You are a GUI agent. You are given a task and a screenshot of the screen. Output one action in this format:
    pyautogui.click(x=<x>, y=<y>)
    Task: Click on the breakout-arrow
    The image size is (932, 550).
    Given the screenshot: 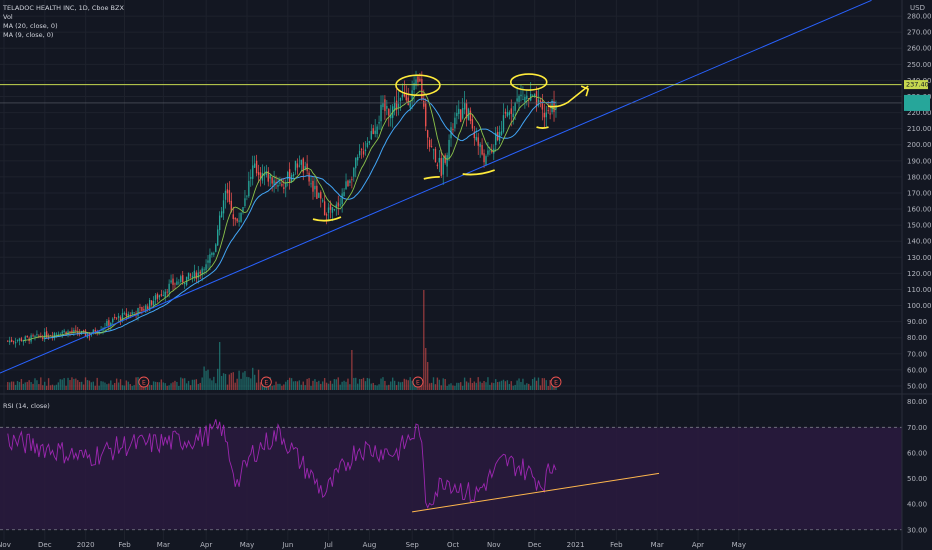 What is the action you would take?
    pyautogui.click(x=568, y=96)
    